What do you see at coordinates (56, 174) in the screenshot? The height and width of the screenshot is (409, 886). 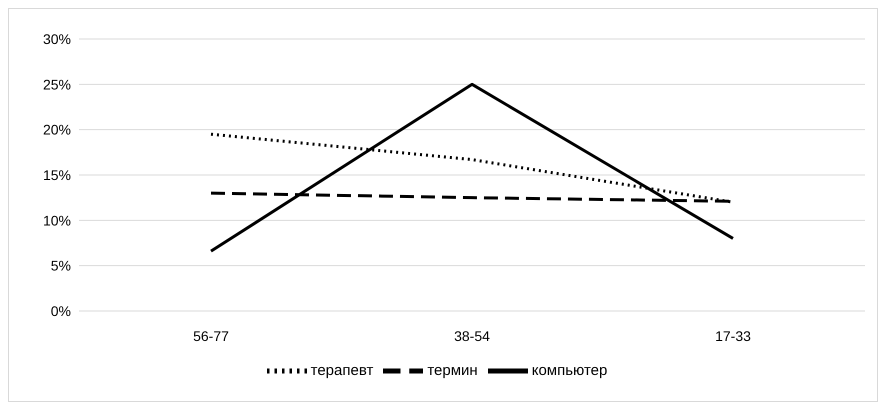 I see `y-tick-label: 15%` at bounding box center [56, 174].